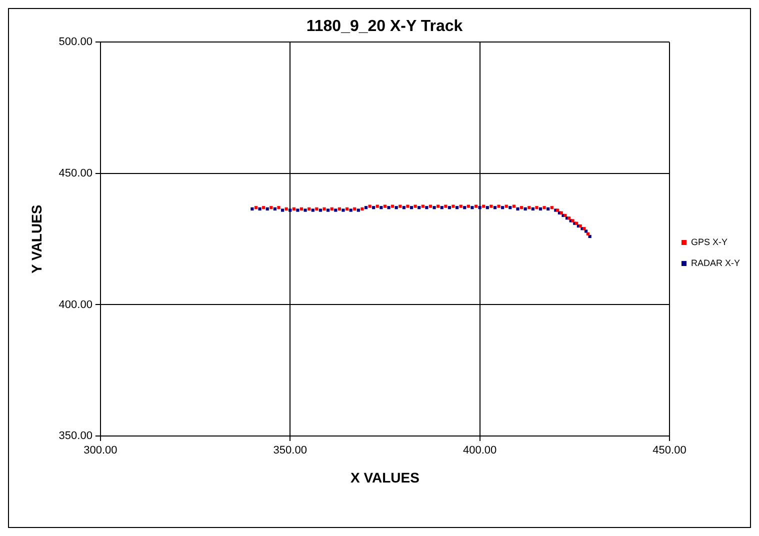 This screenshot has height=536, width=759. What do you see at coordinates (75, 304) in the screenshot?
I see `y-tick-label: 400.00` at bounding box center [75, 304].